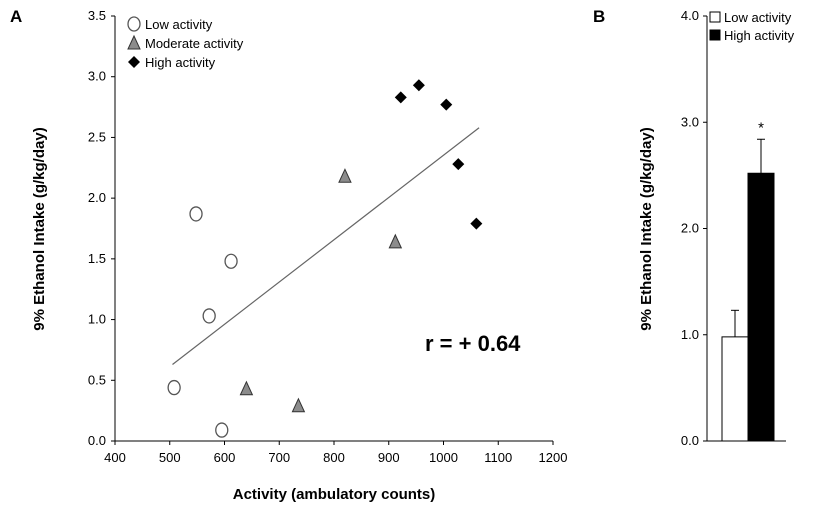  Describe the element at coordinates (97, 258) in the screenshot. I see `y-tick-label: 1.5` at that location.